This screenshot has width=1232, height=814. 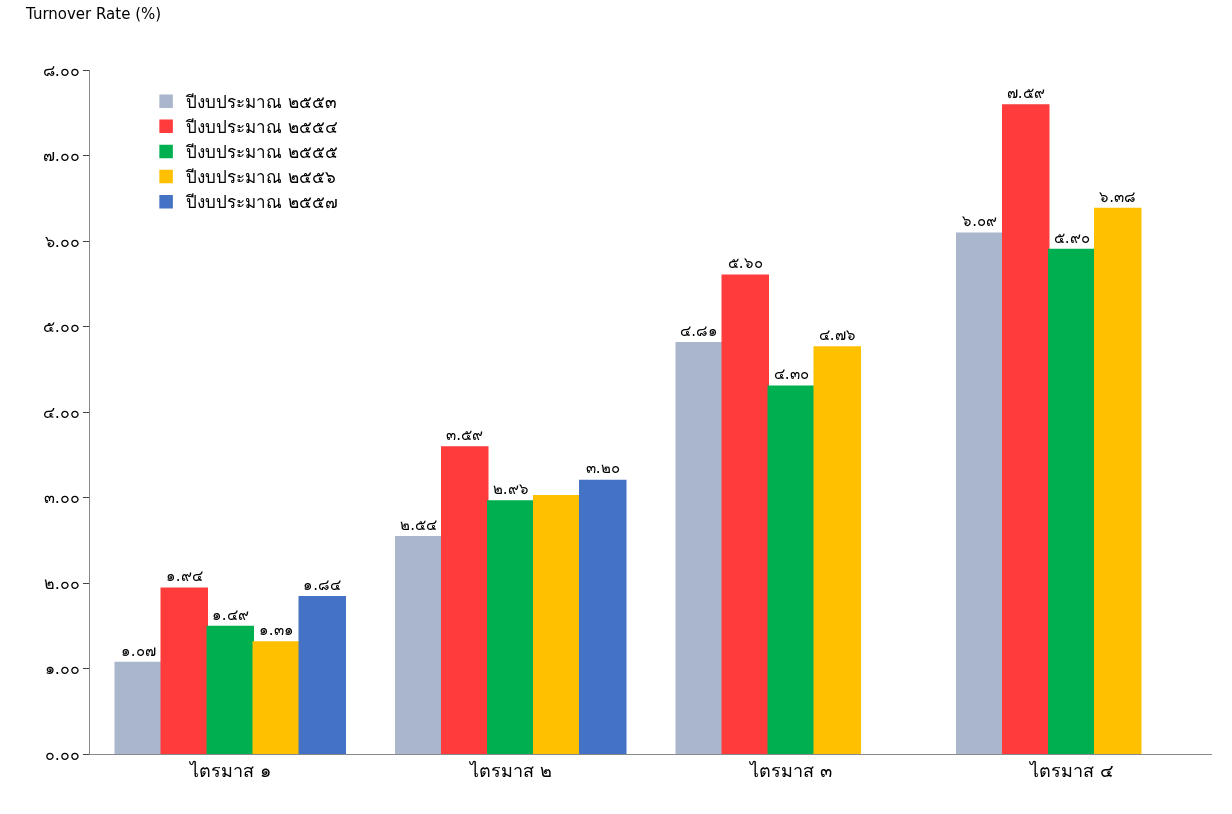 What do you see at coordinates (419, 524) in the screenshot?
I see `data-label: ๒.๕๔` at bounding box center [419, 524].